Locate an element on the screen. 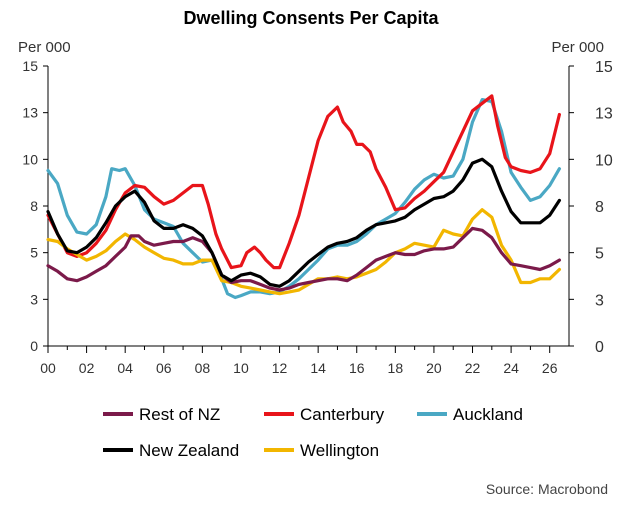 The width and height of the screenshot is (623, 506). legend-label: Auckland is located at coordinates (488, 414).